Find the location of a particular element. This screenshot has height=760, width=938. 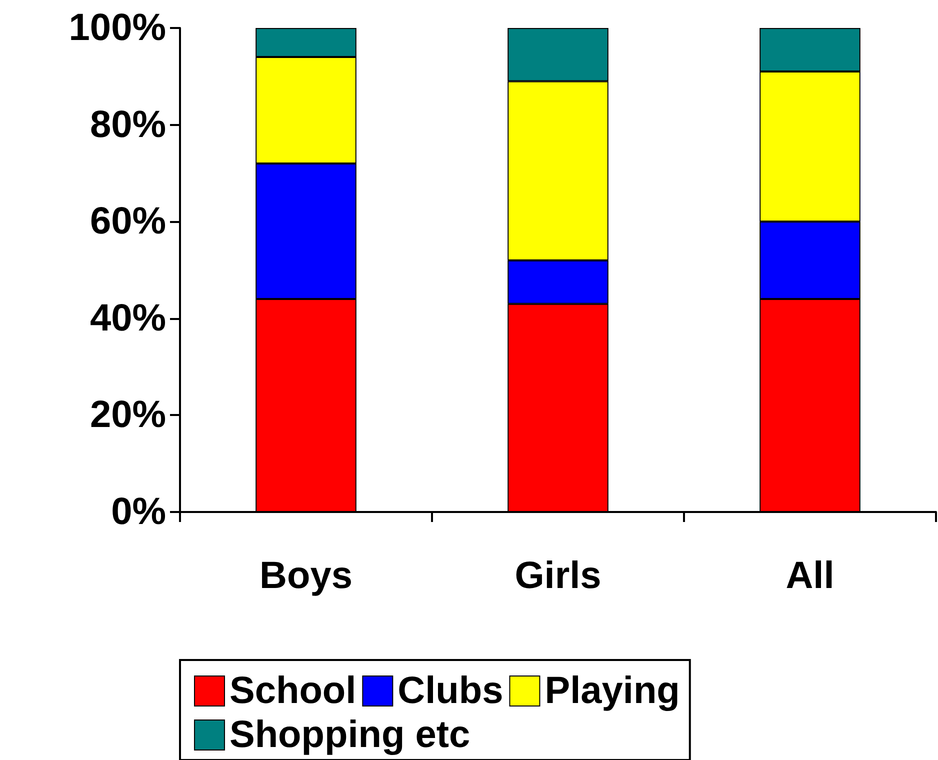

x-tick-label: Boys is located at coordinates (306, 576).